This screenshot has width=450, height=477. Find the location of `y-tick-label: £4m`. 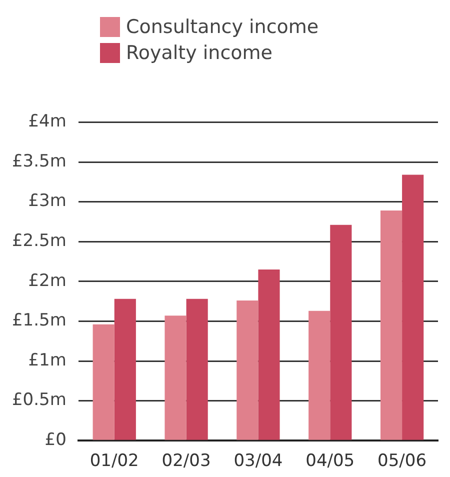

y-tick-label: £4m is located at coordinates (47, 122).